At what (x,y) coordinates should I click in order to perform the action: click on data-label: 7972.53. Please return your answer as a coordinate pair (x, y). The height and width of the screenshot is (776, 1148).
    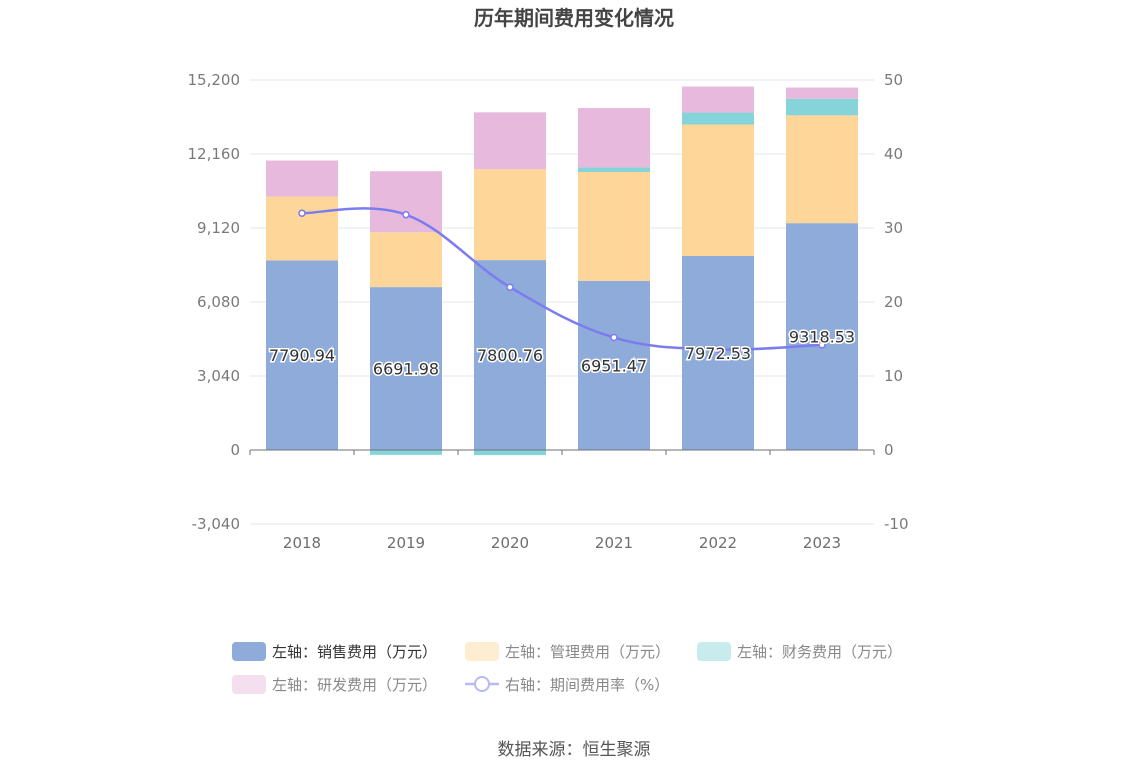
    Looking at the image, I should click on (718, 353).